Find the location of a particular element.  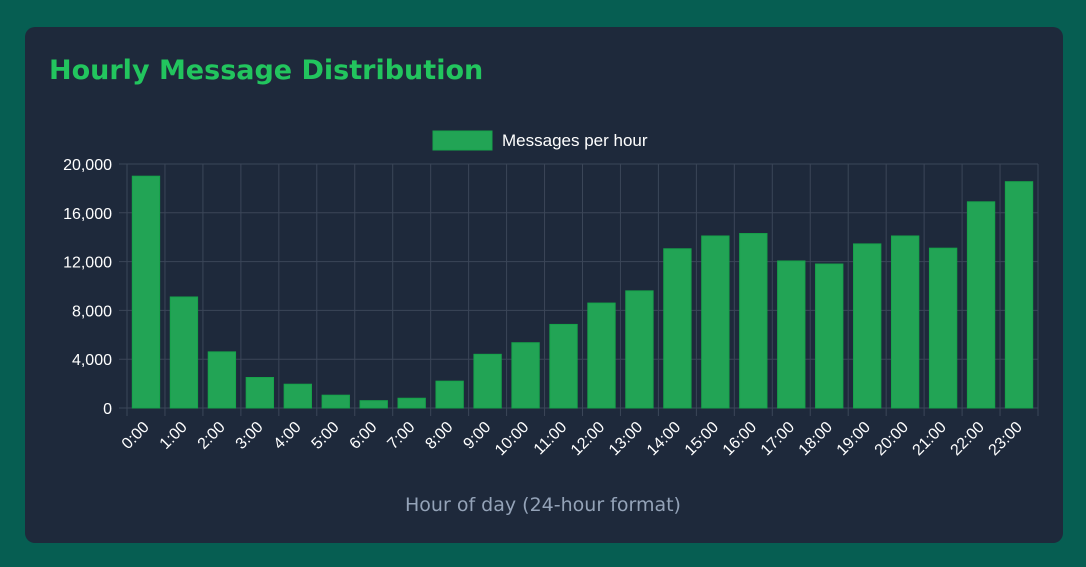

legend: Messages per hour is located at coordinates (540, 140).